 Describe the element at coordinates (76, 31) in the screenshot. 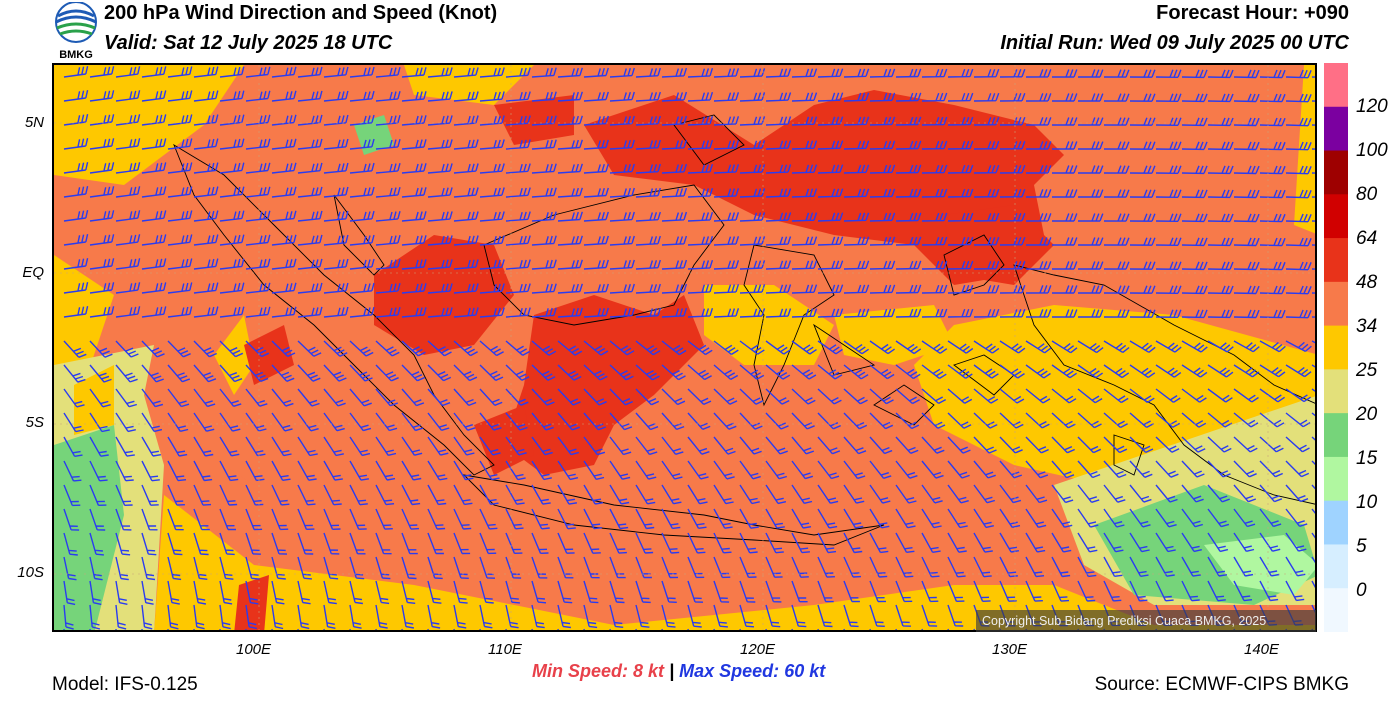

I see `bmkg-logo: BMKG` at that location.